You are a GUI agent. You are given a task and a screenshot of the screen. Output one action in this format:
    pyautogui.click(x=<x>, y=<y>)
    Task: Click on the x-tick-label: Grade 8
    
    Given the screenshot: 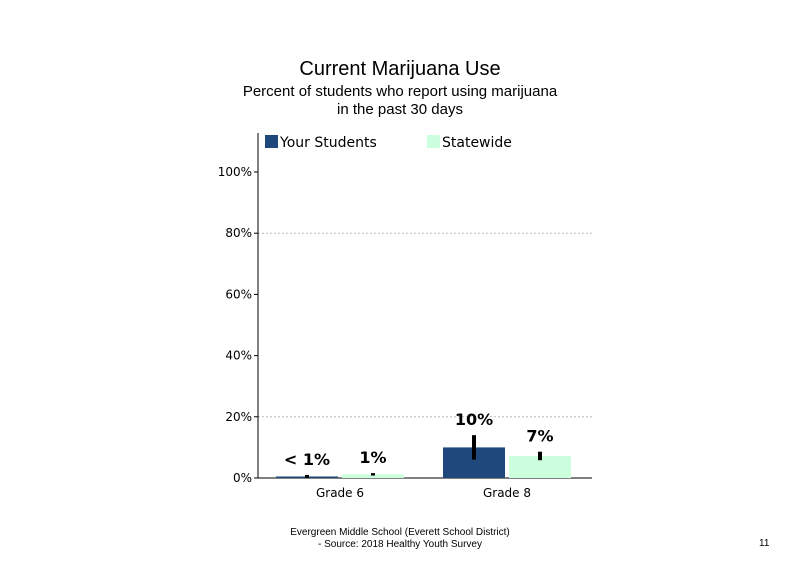 What is the action you would take?
    pyautogui.click(x=507, y=493)
    